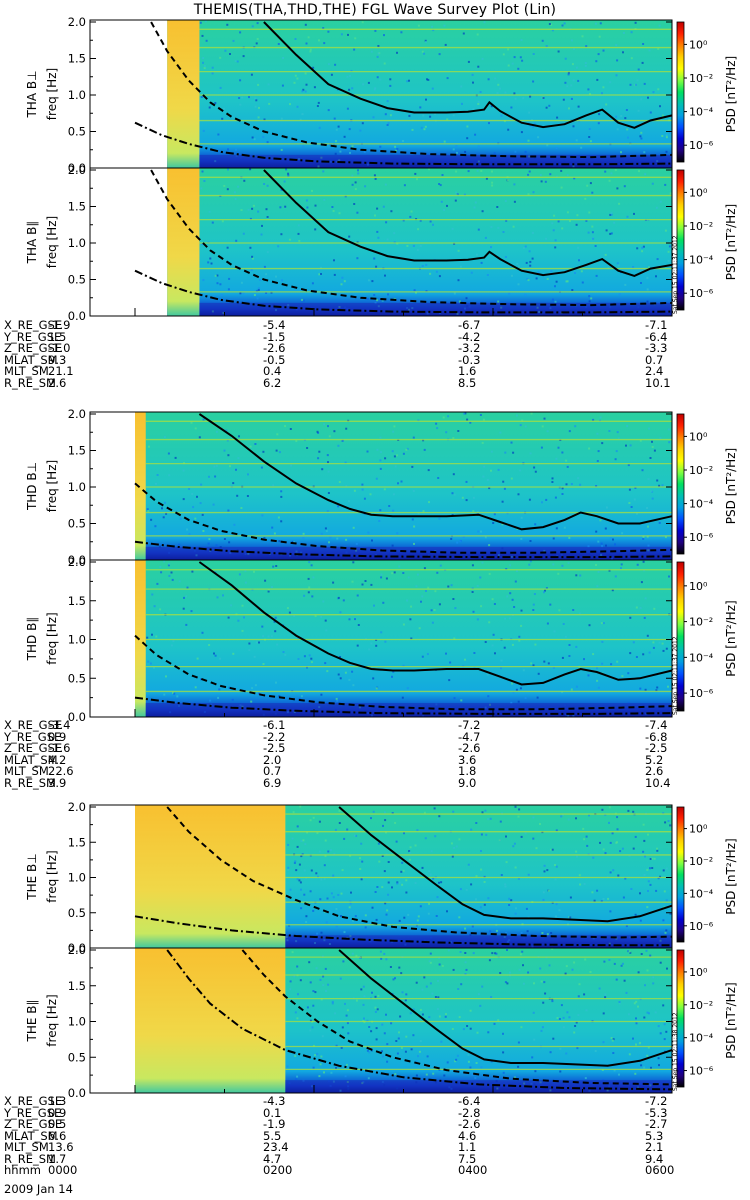 This screenshot has width=750, height=1200. I want to click on ephemeris-value: -3.2, so click(469, 348).